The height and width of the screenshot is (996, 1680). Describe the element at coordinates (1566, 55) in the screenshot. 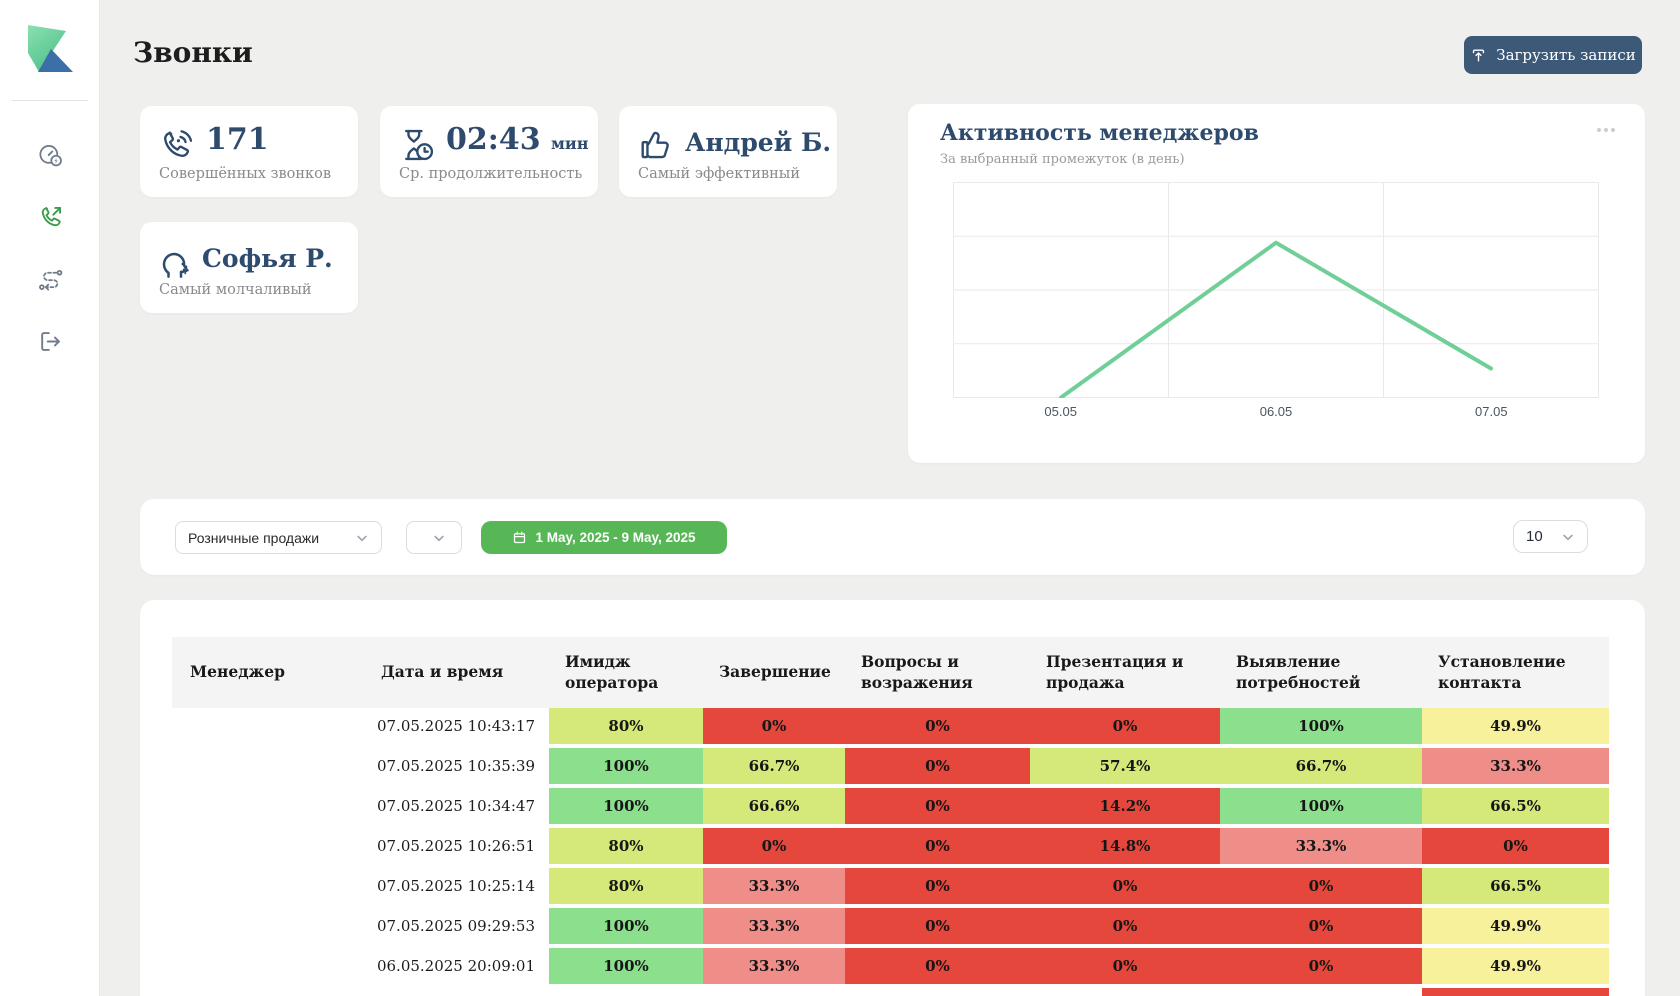

I see `upload-button-label: Загрузить записи` at that location.